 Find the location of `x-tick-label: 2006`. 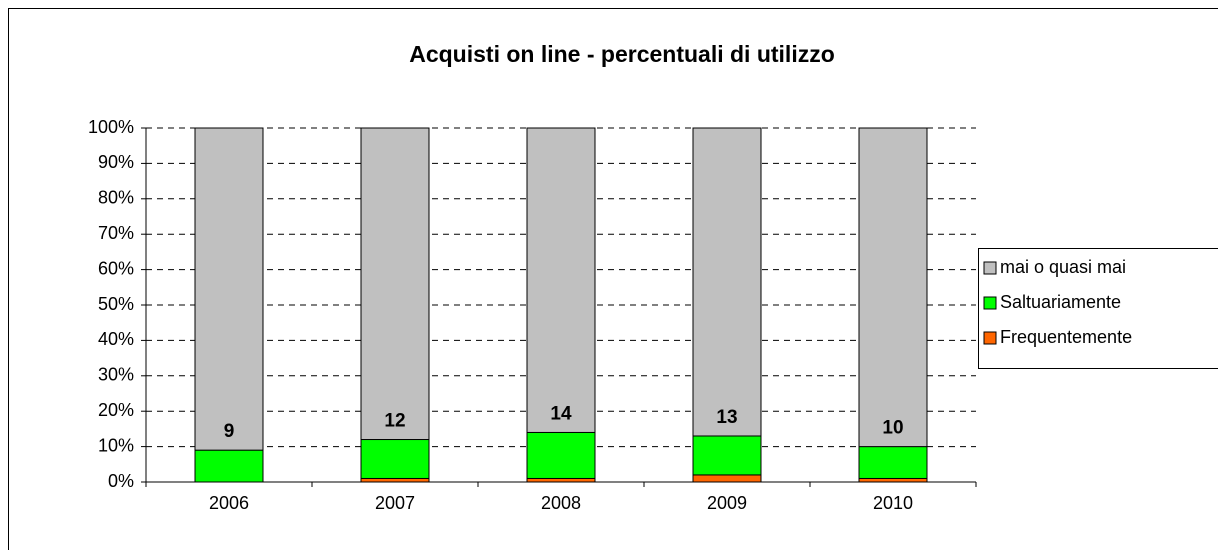

x-tick-label: 2006 is located at coordinates (229, 503).